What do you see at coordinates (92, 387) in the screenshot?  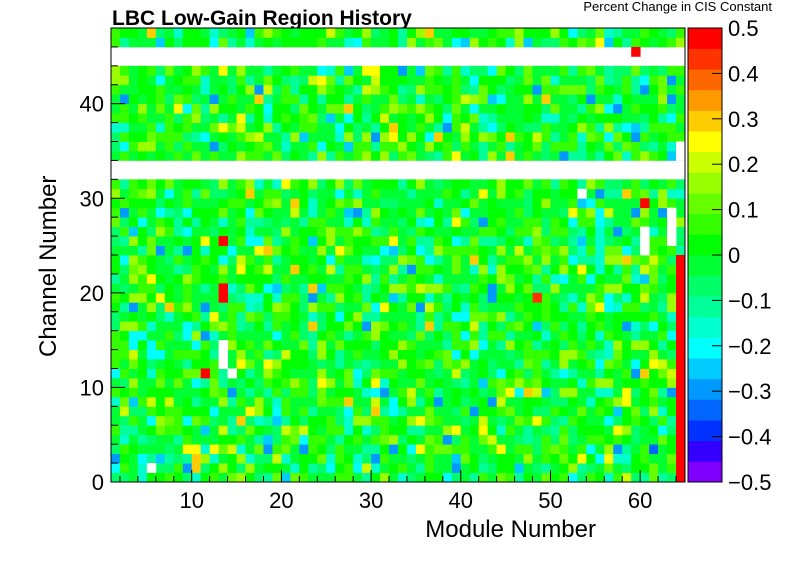 I see `y-tick-label: 10` at bounding box center [92, 387].